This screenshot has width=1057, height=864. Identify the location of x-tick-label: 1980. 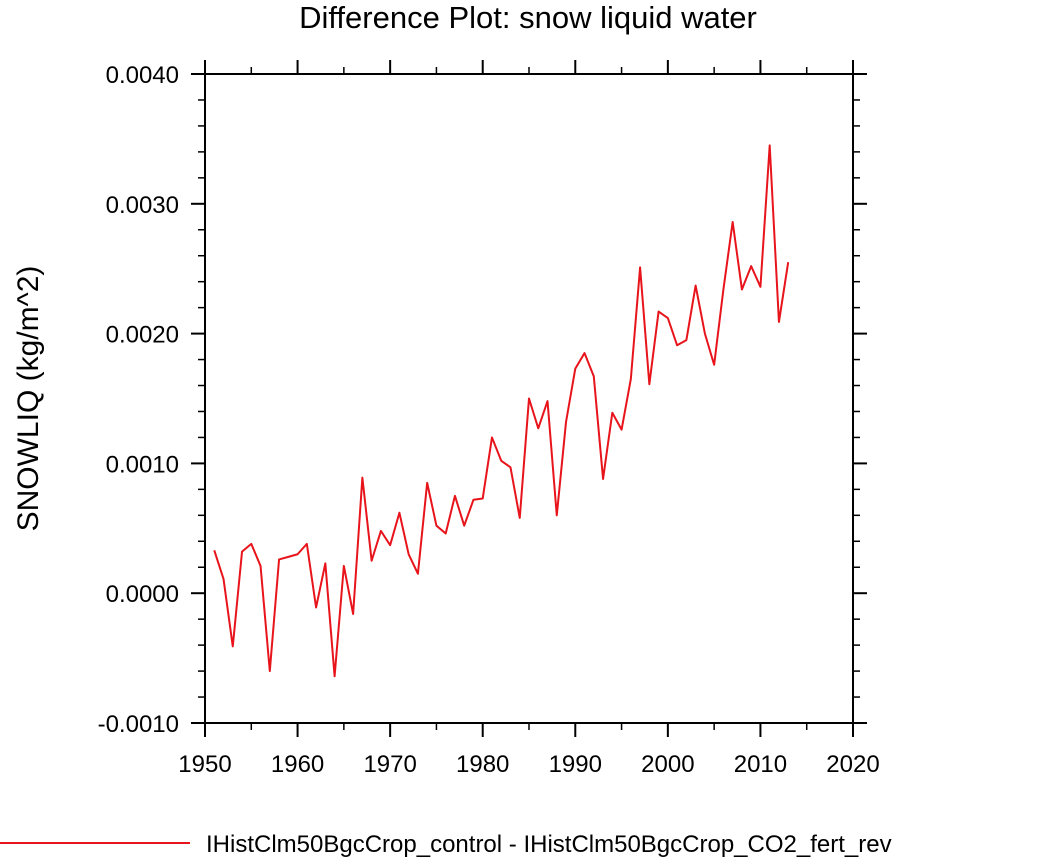
(482, 764).